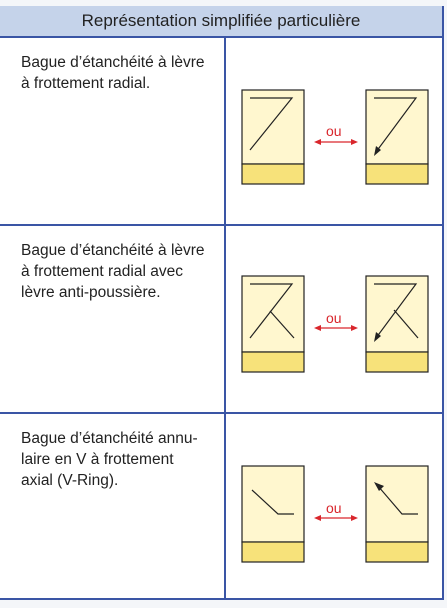 The width and height of the screenshot is (447, 608). I want to click on dust-lip-seal-symbols, so click(335, 324).